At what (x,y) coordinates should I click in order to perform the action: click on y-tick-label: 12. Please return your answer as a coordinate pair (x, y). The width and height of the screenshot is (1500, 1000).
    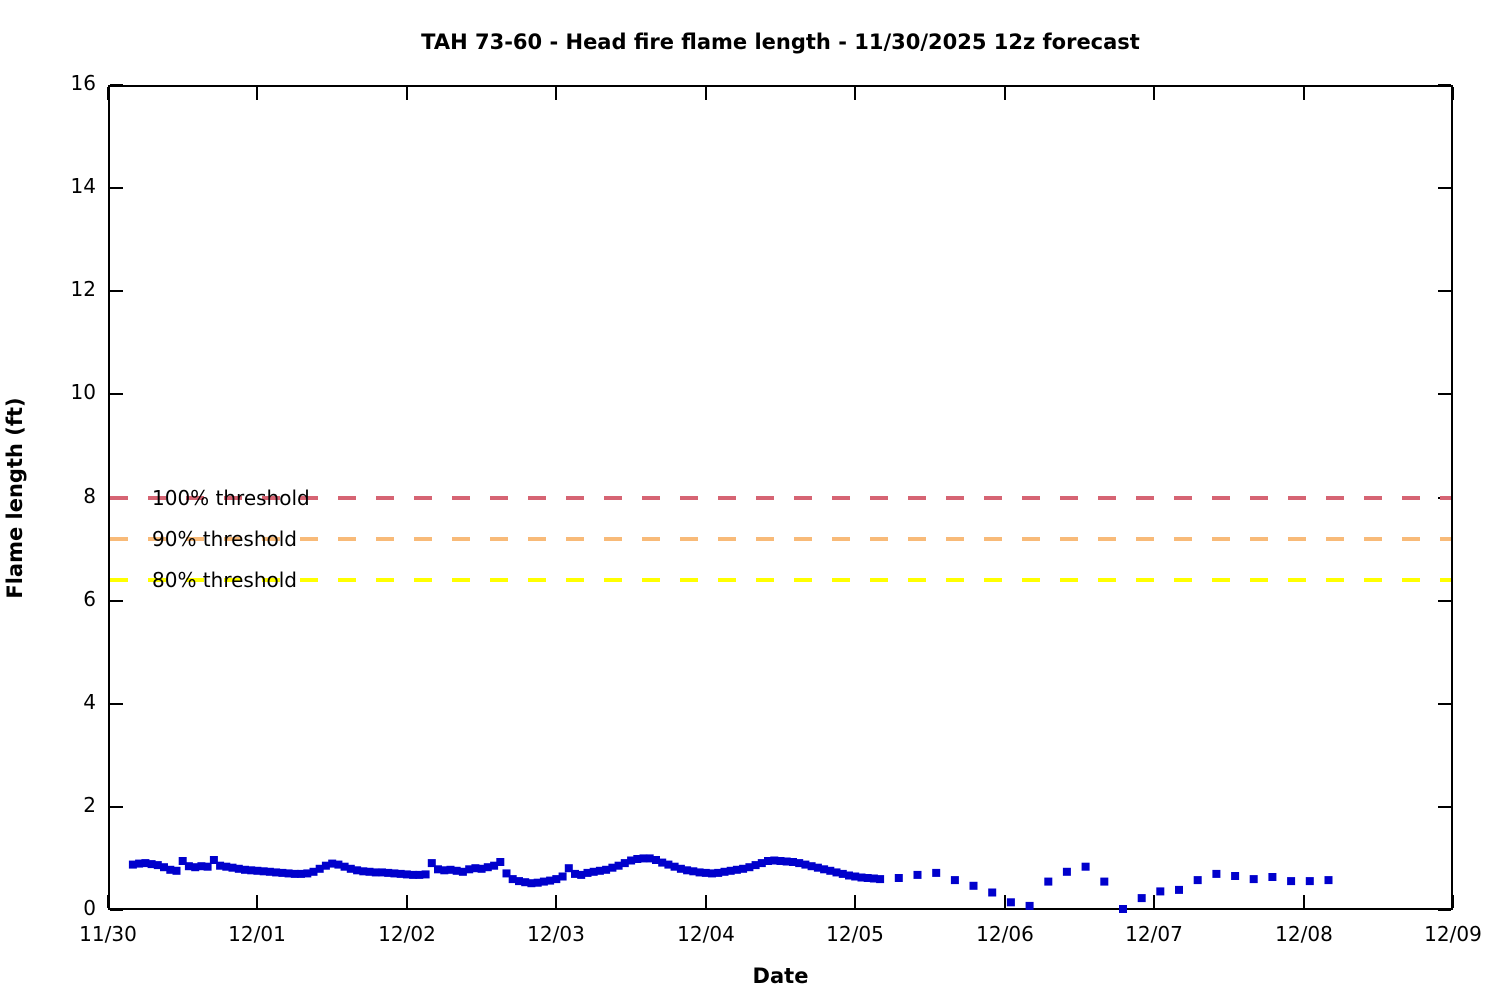
    Looking at the image, I should click on (83, 289).